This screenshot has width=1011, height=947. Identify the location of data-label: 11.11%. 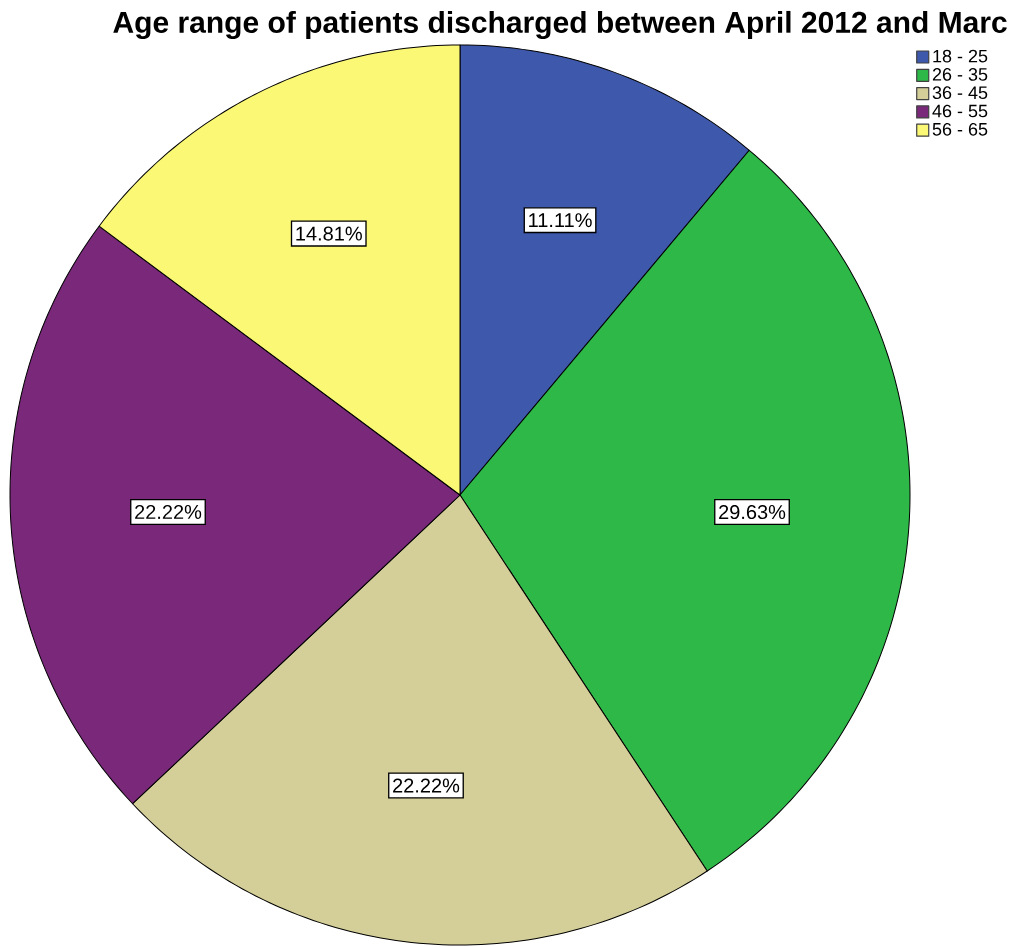
(560, 220).